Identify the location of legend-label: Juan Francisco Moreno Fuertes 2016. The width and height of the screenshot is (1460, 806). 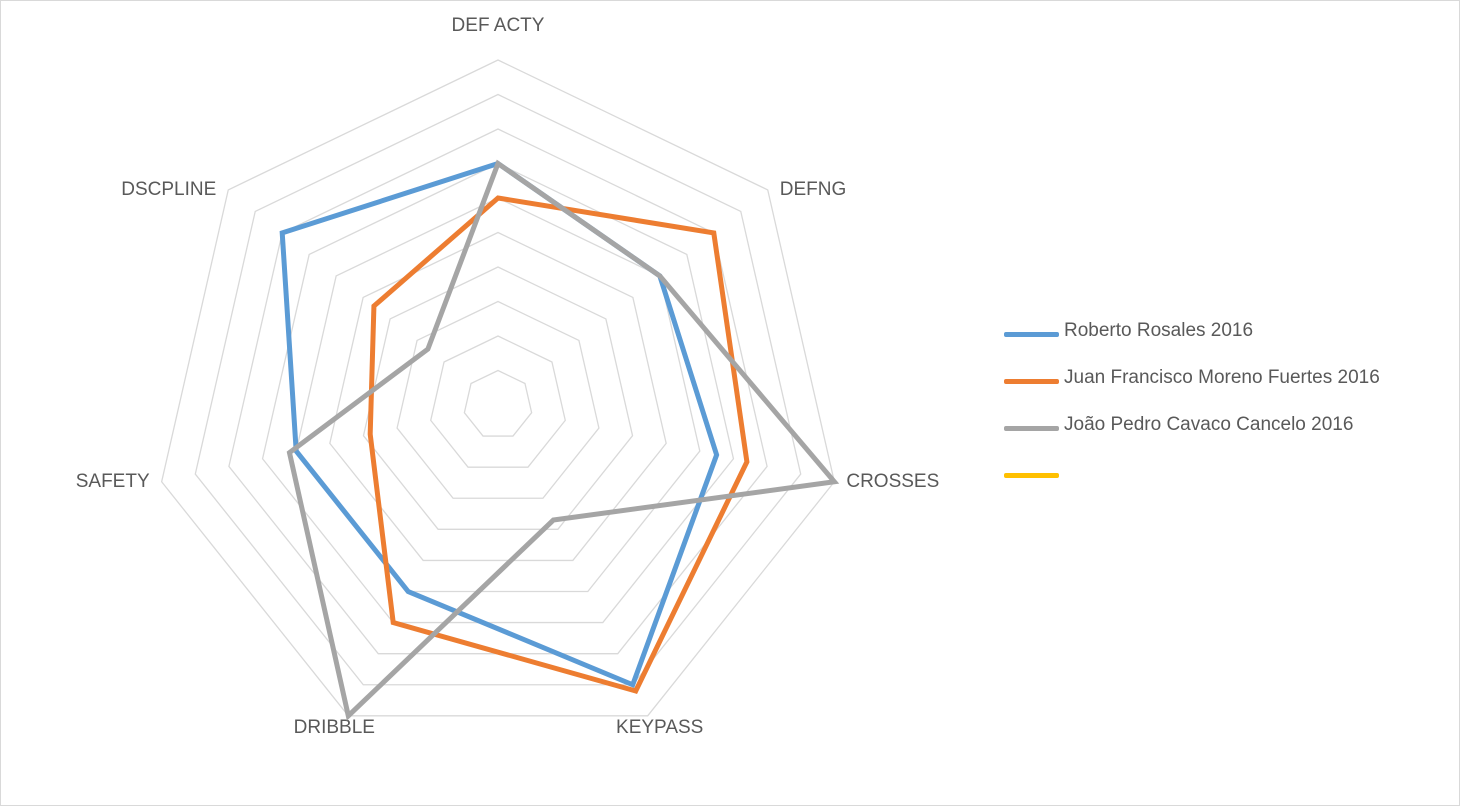
(1222, 377).